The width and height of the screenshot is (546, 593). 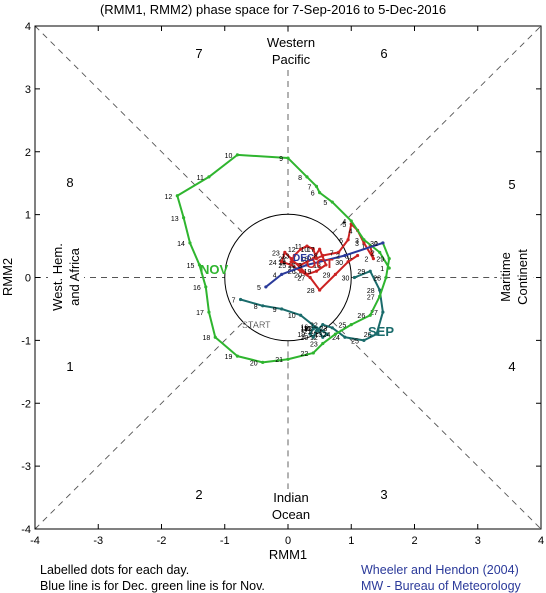 What do you see at coordinates (291, 506) in the screenshot?
I see `region-label-backdrop-bottom` at bounding box center [291, 506].